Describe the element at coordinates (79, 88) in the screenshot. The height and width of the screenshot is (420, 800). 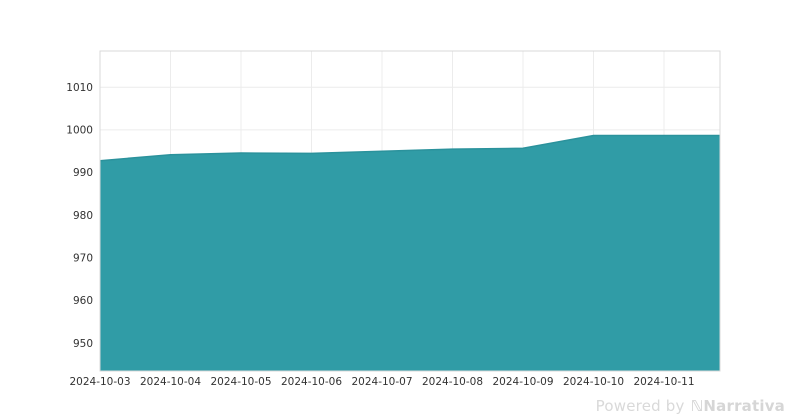
I see `y-tick-label: 1010` at that location.